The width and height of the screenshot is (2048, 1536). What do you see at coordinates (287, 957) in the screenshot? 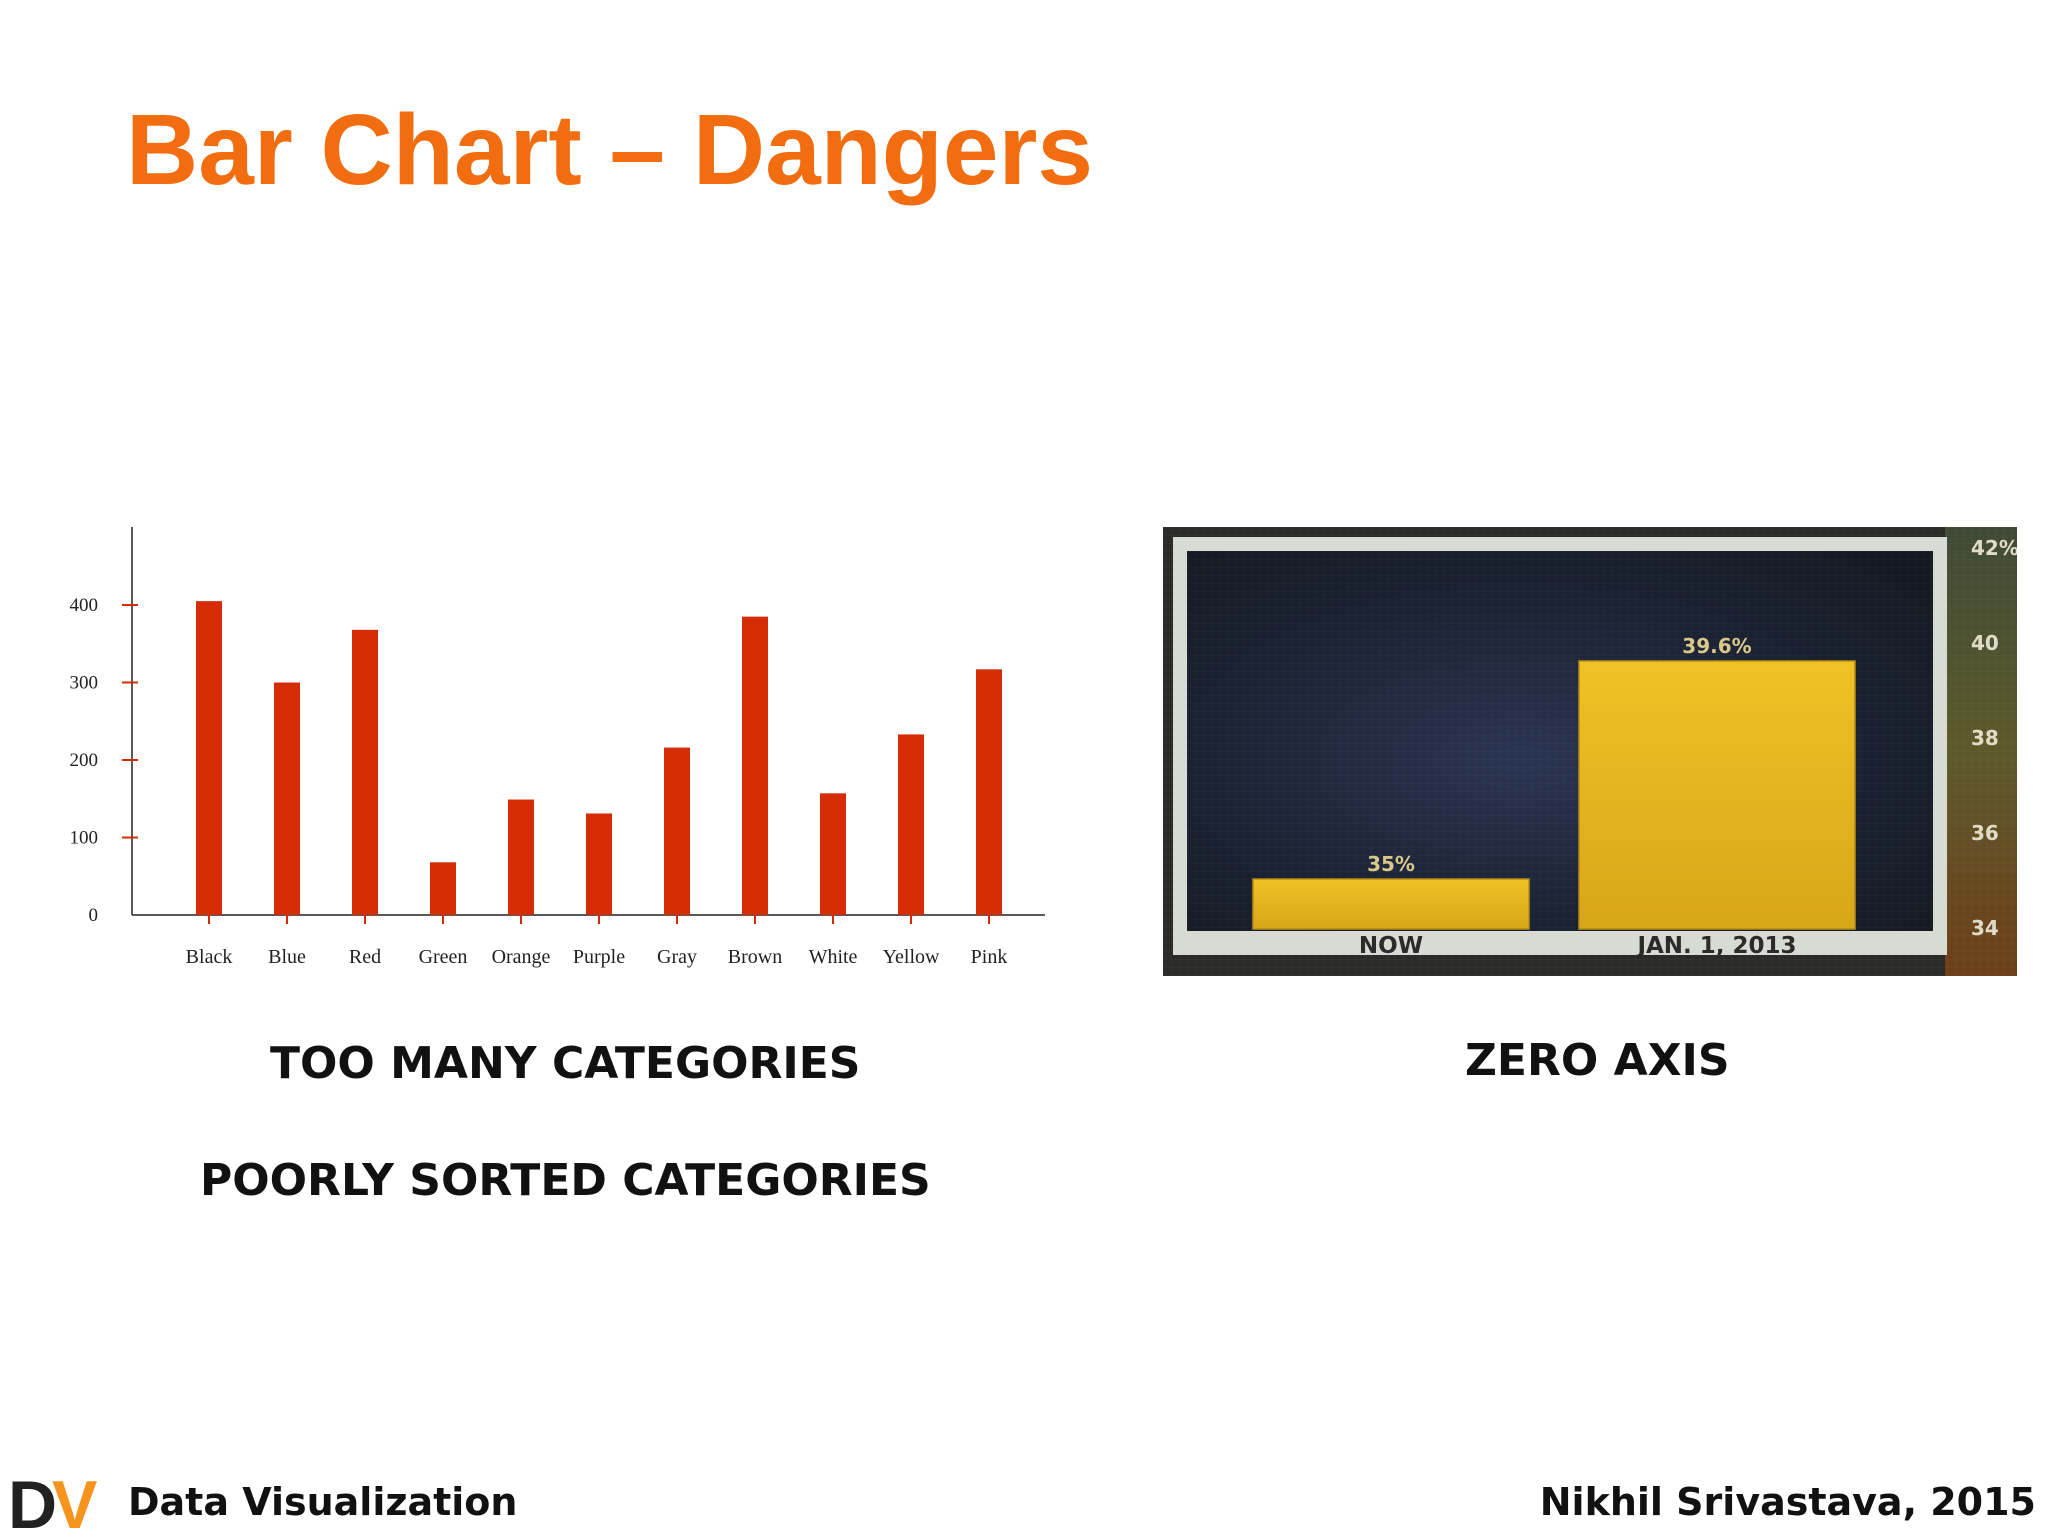
I see `left-chart-category-label: Blue` at bounding box center [287, 957].